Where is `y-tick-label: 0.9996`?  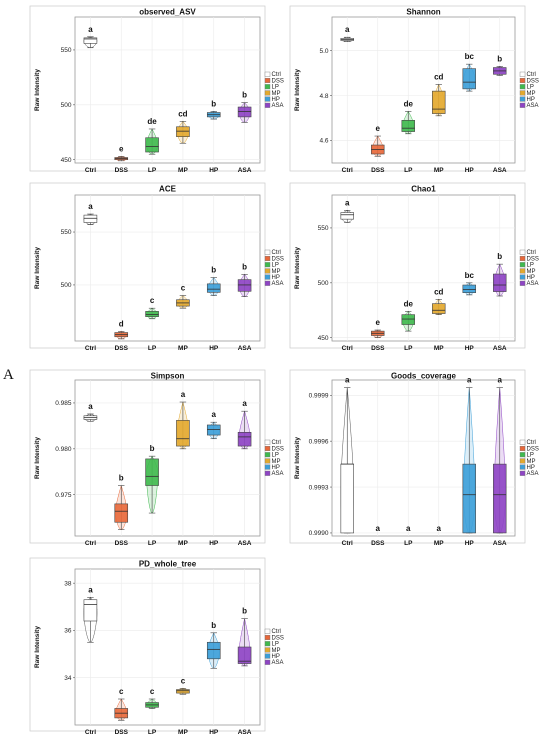
y-tick-label: 0.9996 is located at coordinates (319, 441).